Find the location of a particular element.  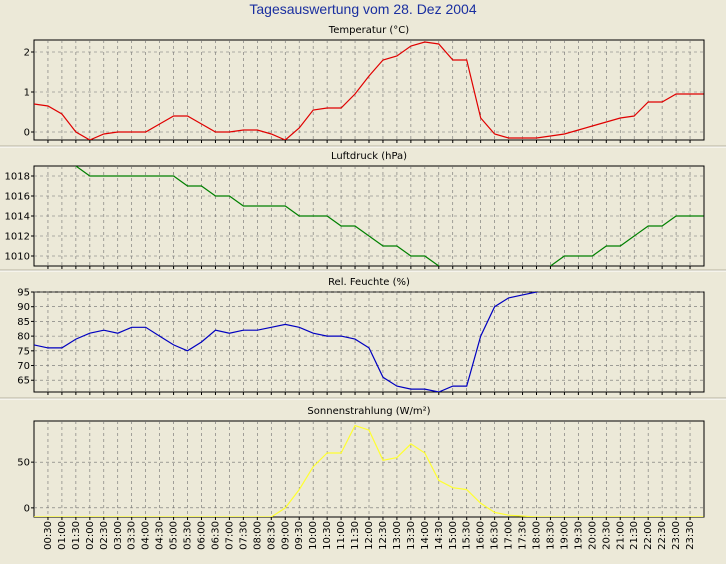

y-tick-label: 90 is located at coordinates (23, 307).